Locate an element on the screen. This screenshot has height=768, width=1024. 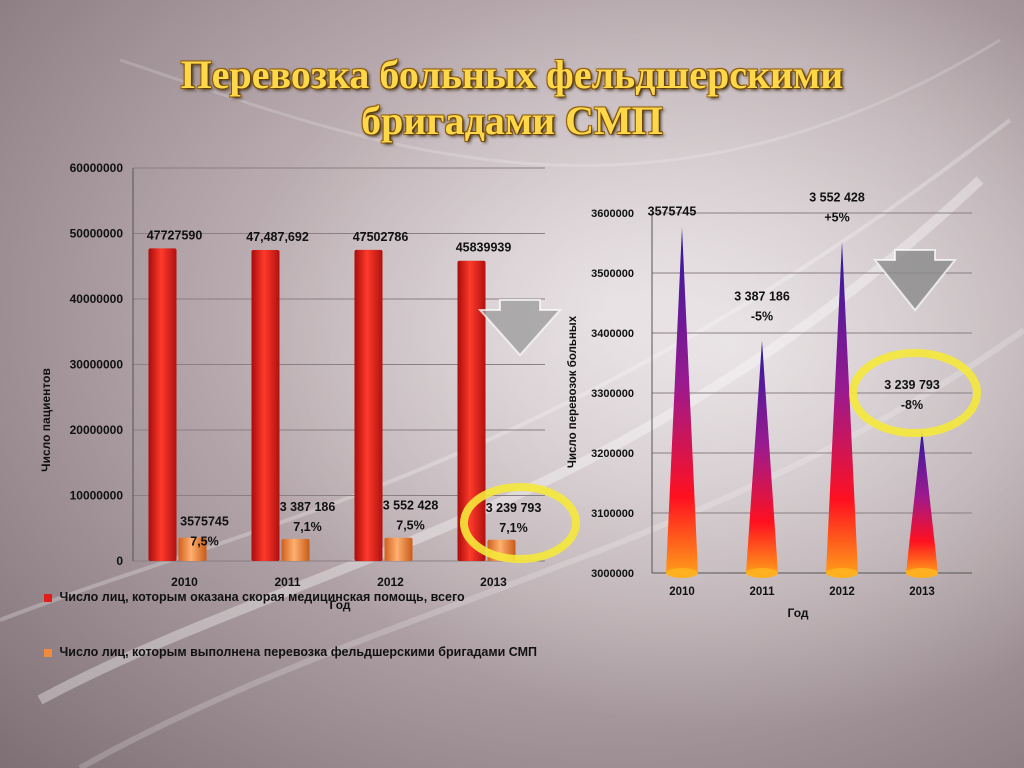
down-arrow-decoration is located at coordinates (520, 328).